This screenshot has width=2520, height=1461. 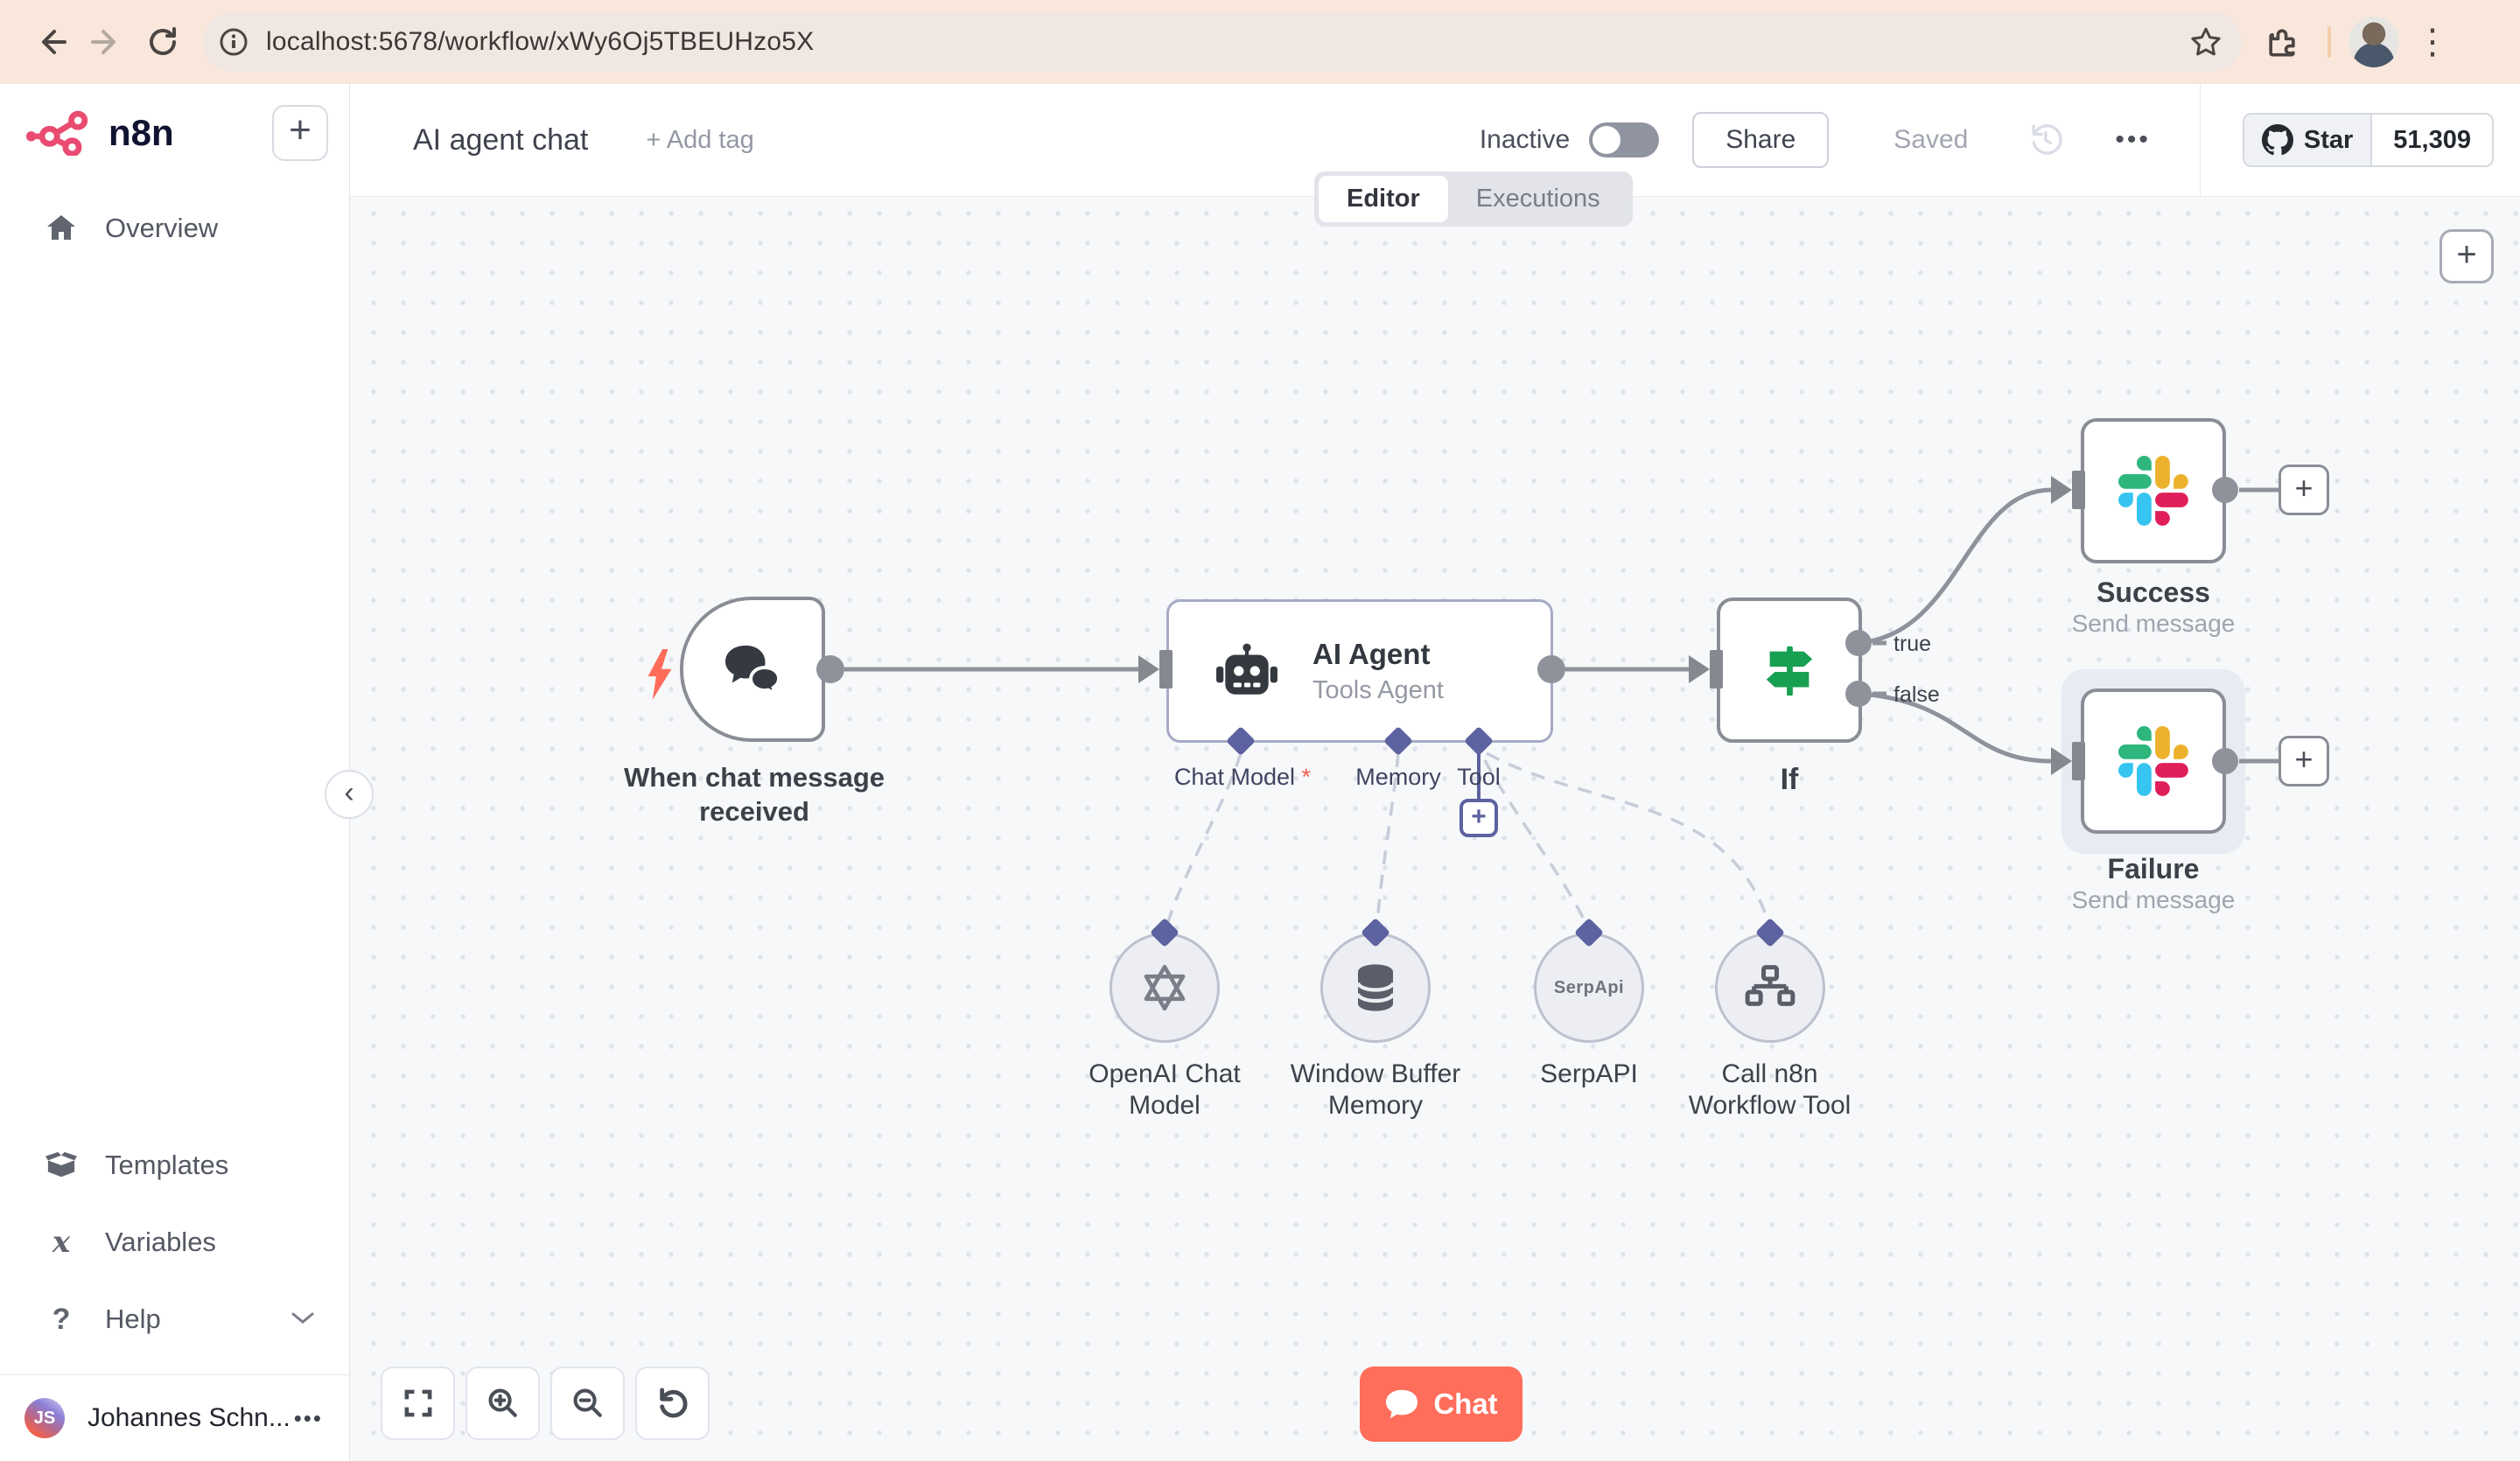 I want to click on node-openai-chat-model, so click(x=1165, y=988).